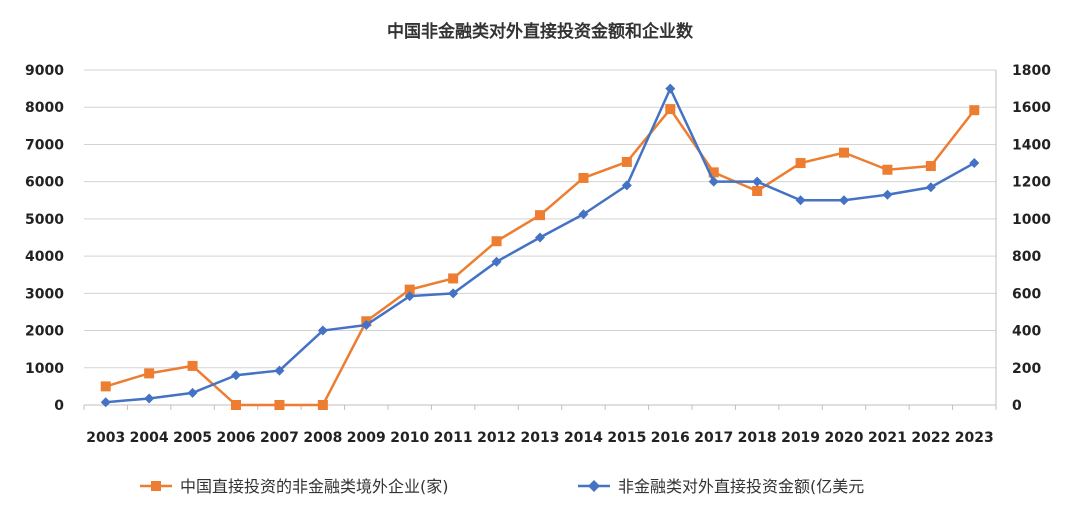 This screenshot has width=1080, height=516. I want to click on left-tick-label: 4000, so click(44, 257).